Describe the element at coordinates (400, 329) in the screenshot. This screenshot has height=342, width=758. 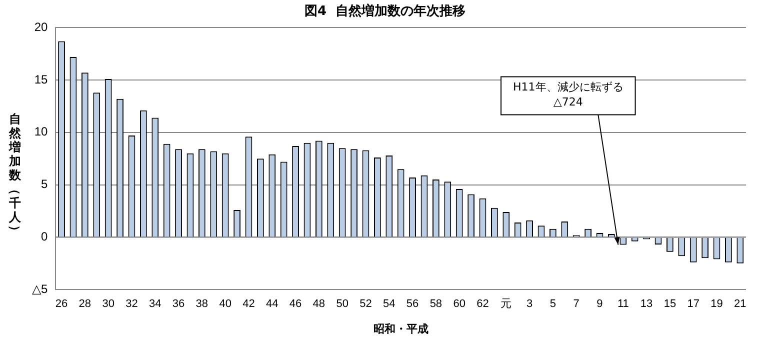
I see `x-axis-title: 昭和・平成` at that location.